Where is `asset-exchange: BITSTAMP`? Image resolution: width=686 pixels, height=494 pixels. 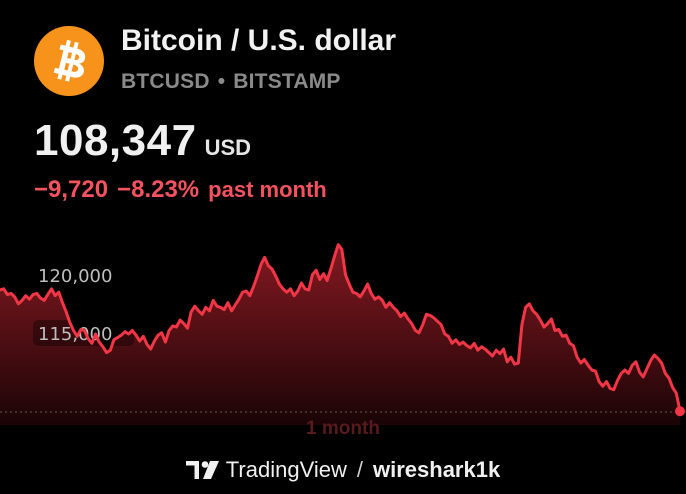
asset-exchange: BITSTAMP is located at coordinates (287, 81).